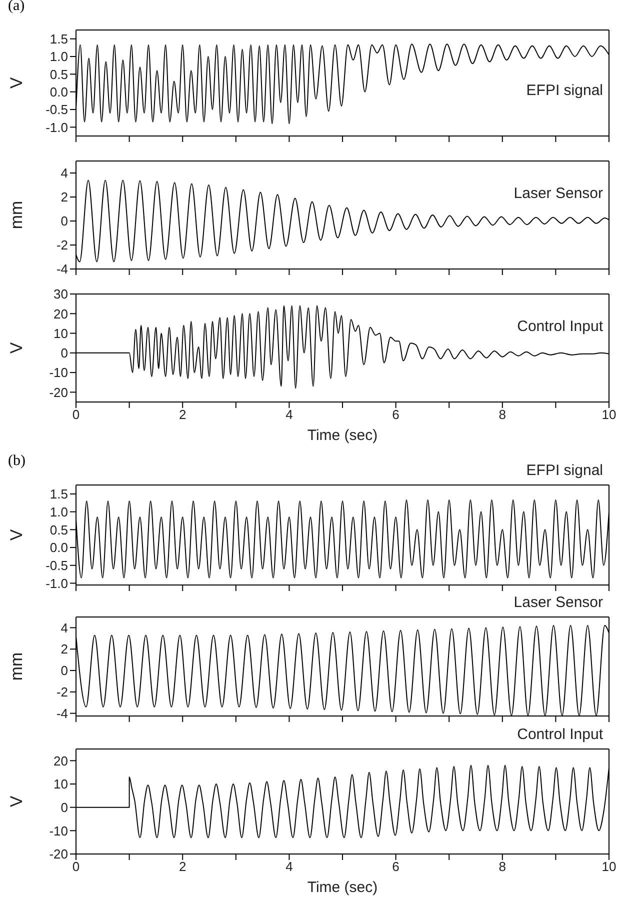 Image resolution: width=623 pixels, height=910 pixels. I want to click on text: Control Input, so click(560, 327).